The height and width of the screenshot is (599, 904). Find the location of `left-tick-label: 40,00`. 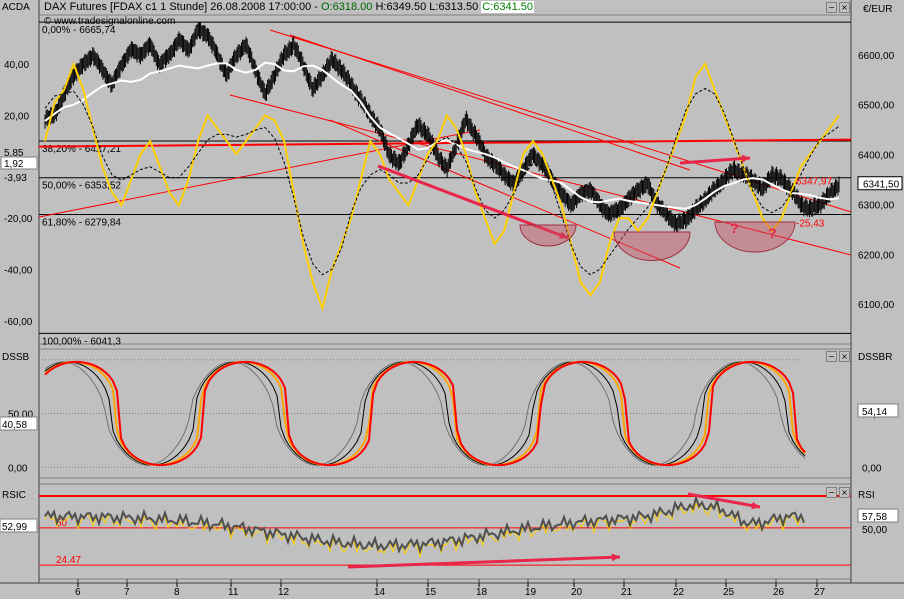

left-tick-label: 40,00 is located at coordinates (16, 65).